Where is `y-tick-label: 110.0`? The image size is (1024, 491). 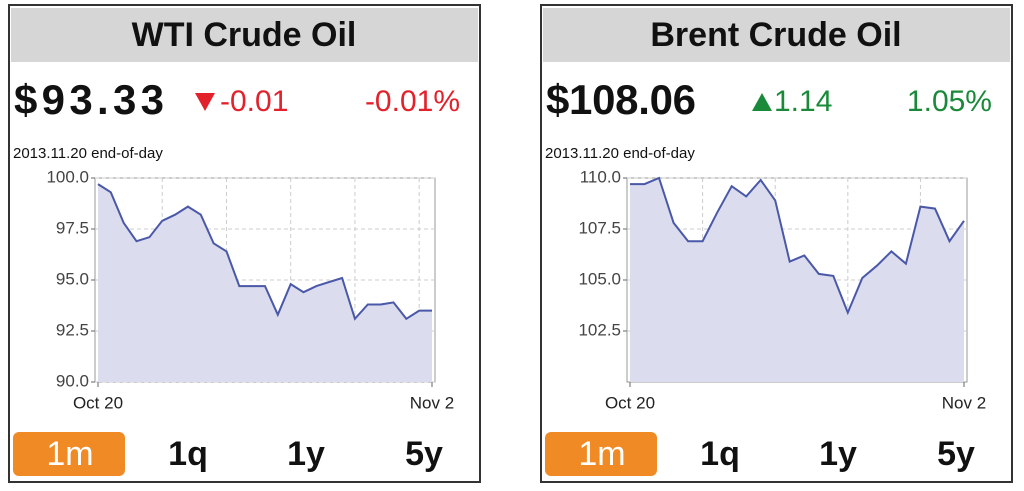
y-tick-label: 110.0 is located at coordinates (600, 176).